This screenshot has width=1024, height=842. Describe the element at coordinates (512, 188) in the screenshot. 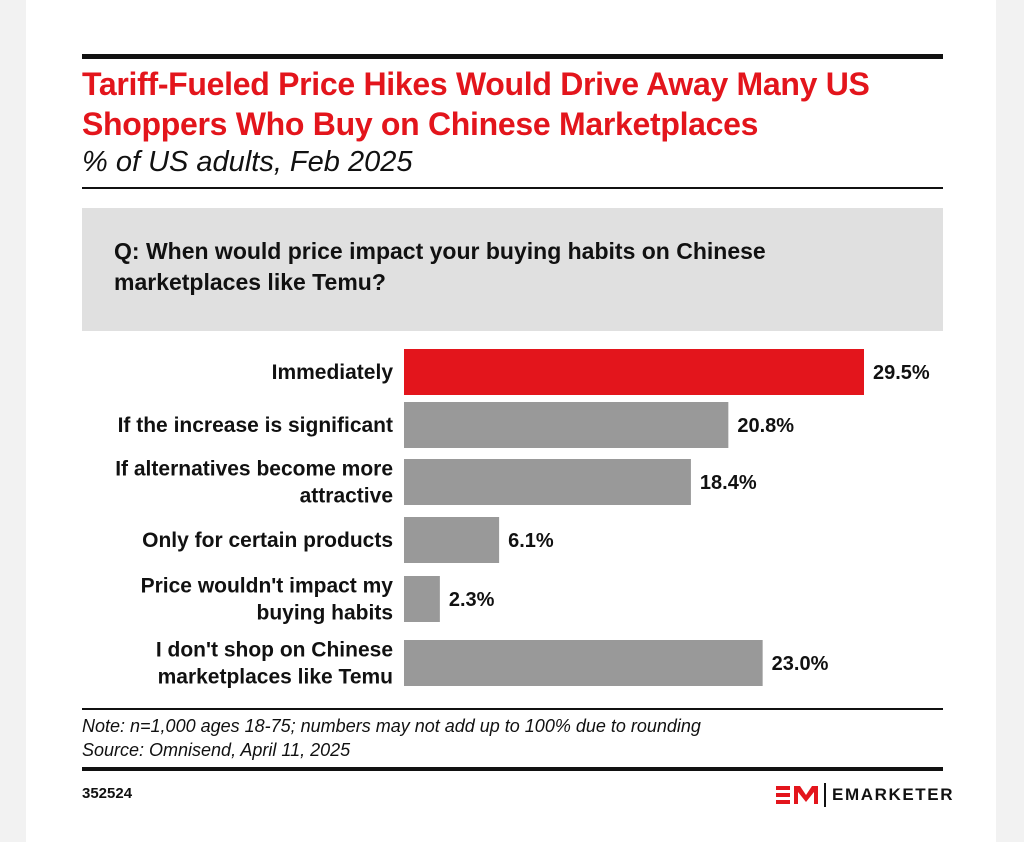

I see `subtitle-rule` at that location.